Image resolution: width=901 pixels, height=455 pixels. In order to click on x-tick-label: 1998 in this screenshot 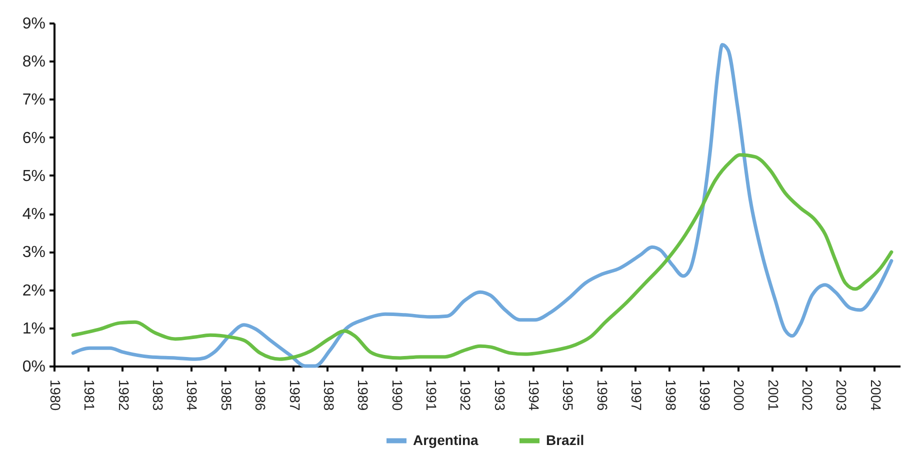, I will do `click(670, 395)`.